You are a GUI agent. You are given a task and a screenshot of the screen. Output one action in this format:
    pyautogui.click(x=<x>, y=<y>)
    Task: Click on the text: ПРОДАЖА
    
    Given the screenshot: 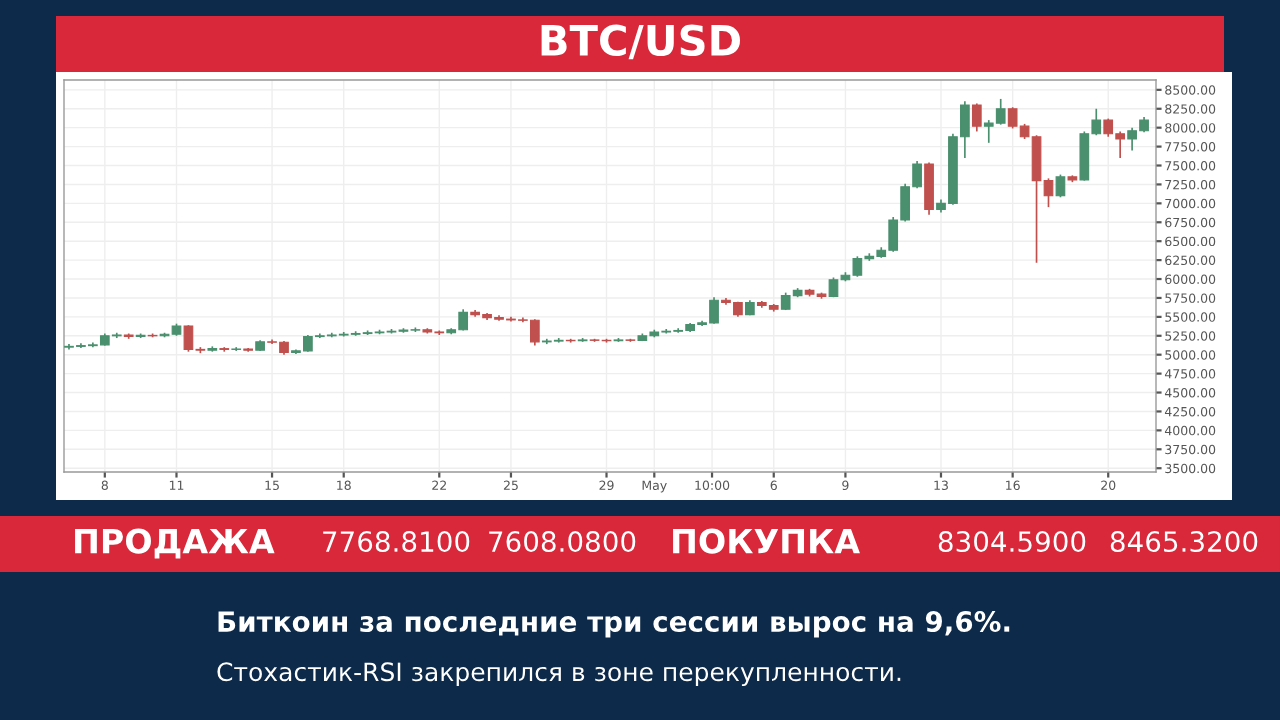 What is the action you would take?
    pyautogui.click(x=175, y=543)
    